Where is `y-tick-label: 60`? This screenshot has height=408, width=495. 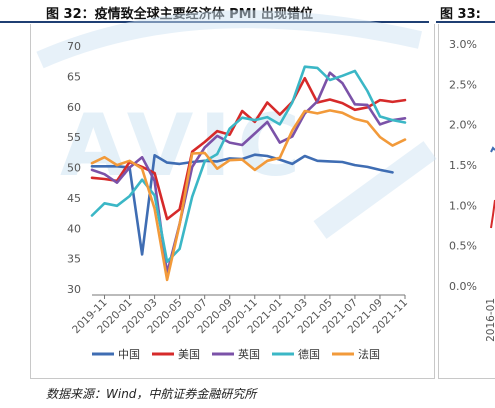
y-tick-label: 60 is located at coordinates (74, 107).